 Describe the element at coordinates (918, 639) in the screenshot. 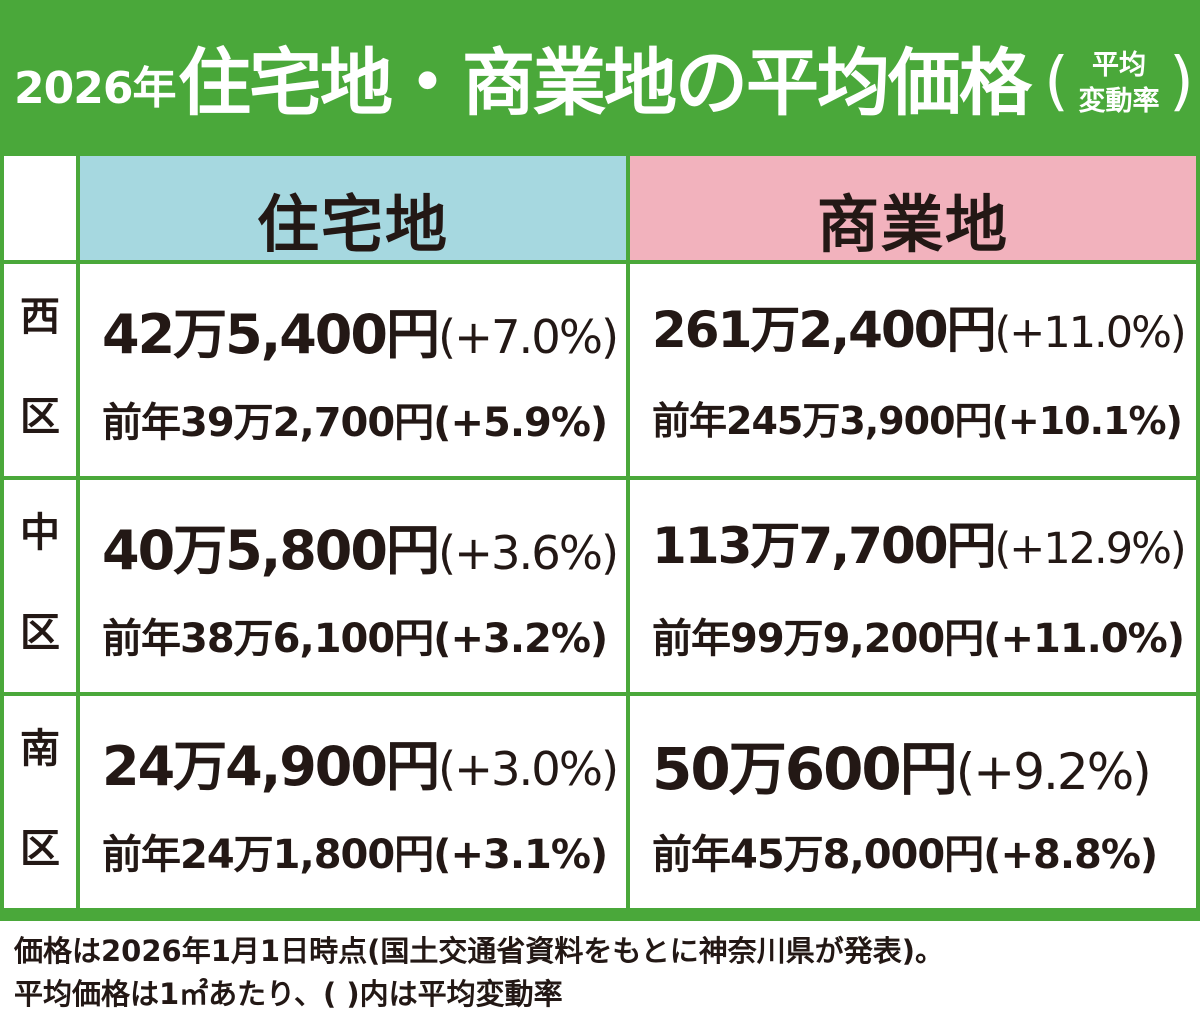

I see `price-previous-year: 前年99万9,200円(+11.0%)` at that location.